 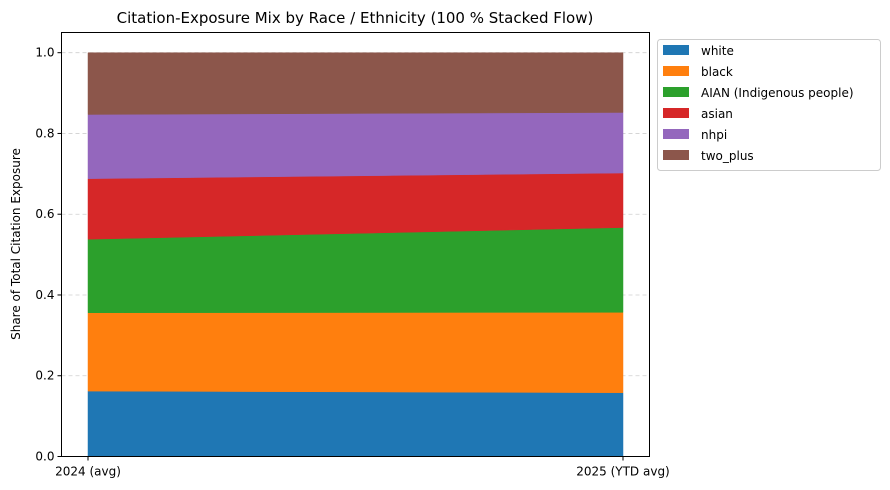 What do you see at coordinates (44, 376) in the screenshot?
I see `y-tick-label: 0.2` at bounding box center [44, 376].